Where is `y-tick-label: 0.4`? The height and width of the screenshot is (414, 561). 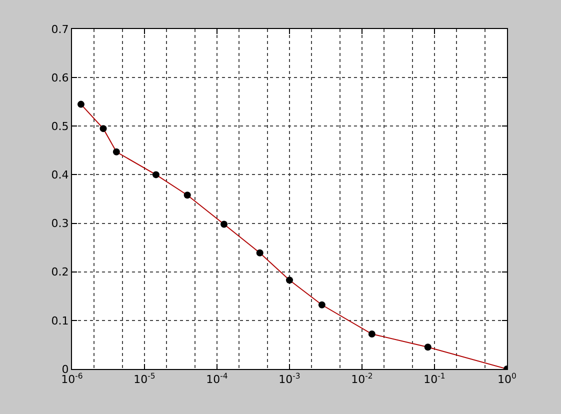
y-tick-label: 0.4 is located at coordinates (60, 175).